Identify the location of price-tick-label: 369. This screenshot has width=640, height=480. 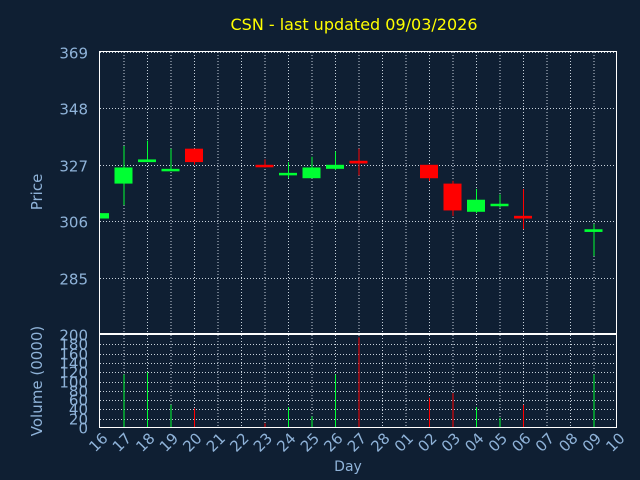
(73, 54).